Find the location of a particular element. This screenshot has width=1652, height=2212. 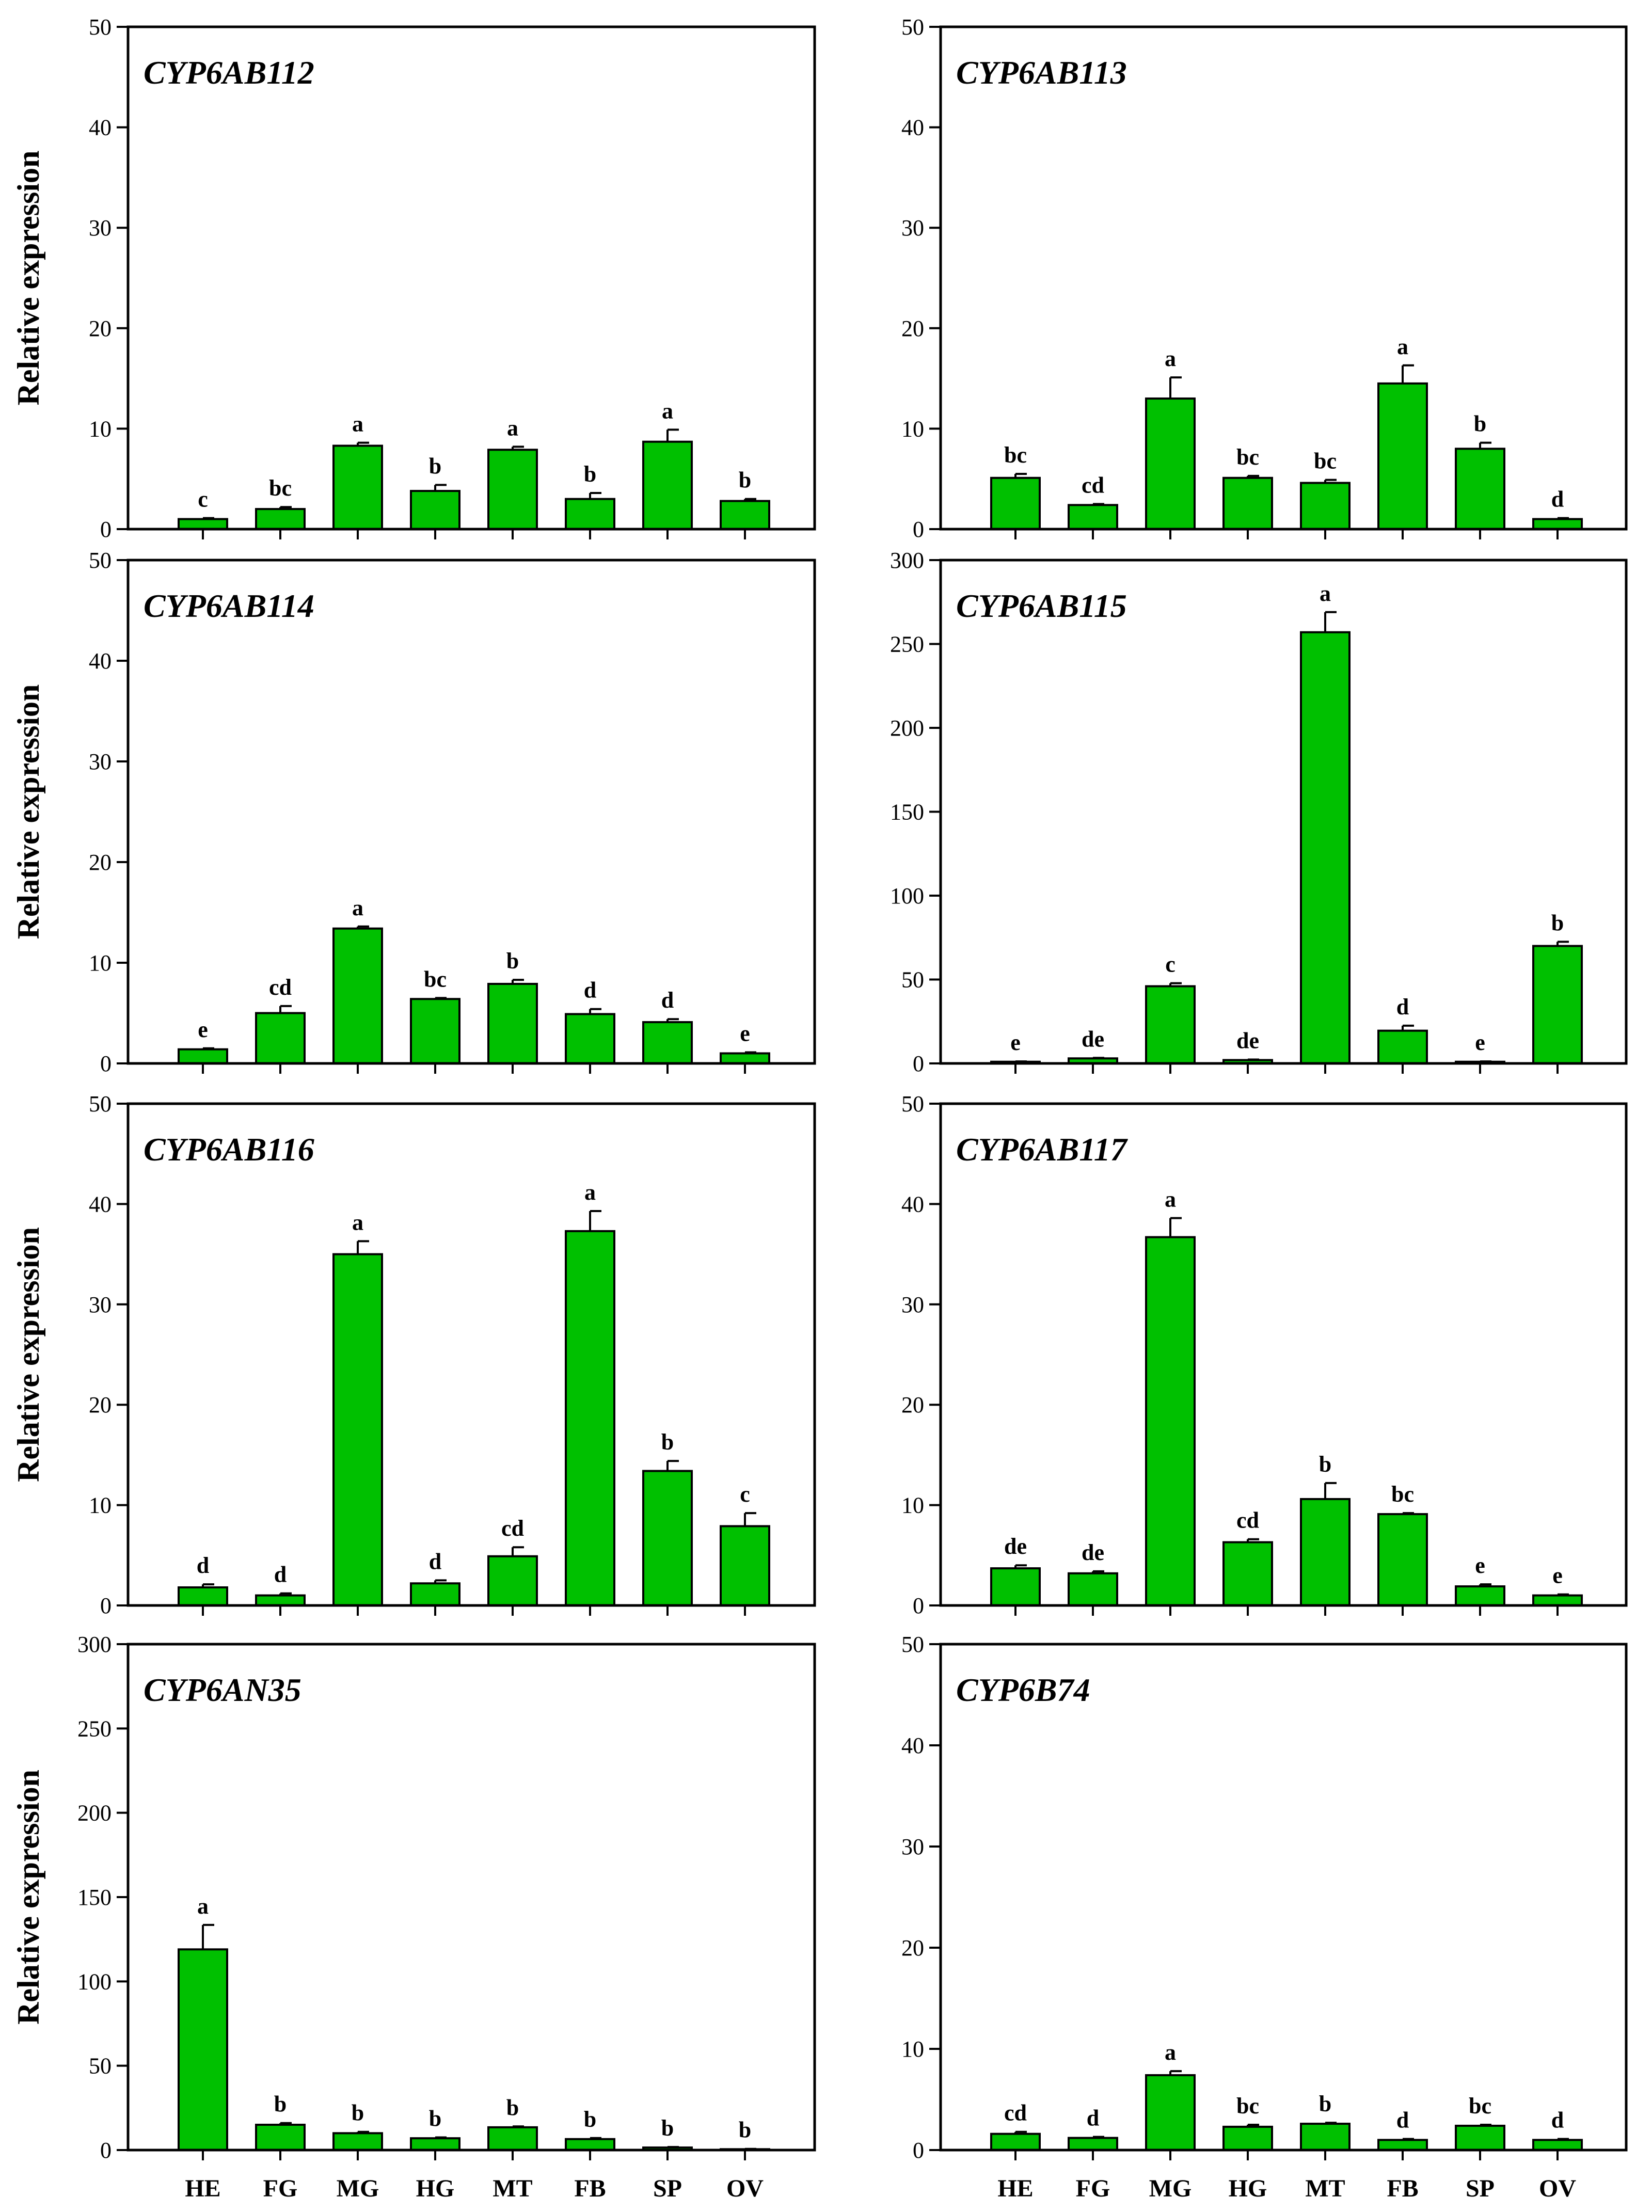

x-category-label: HG is located at coordinates (435, 2188).